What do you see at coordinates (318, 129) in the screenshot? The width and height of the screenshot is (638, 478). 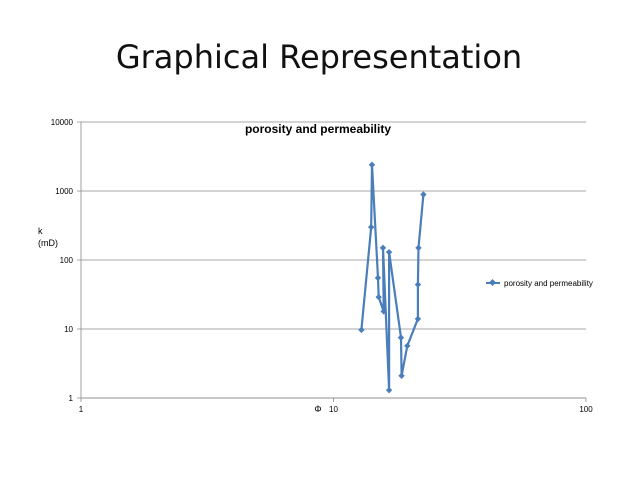 I see `chart-title: porosity and permeability` at bounding box center [318, 129].